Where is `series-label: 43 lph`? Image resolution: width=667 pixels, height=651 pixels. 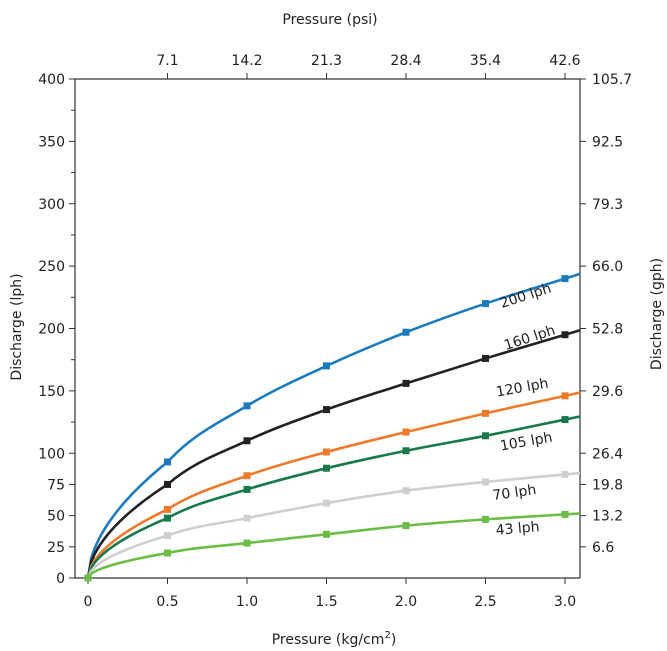 series-label: 43 lph is located at coordinates (517, 529).